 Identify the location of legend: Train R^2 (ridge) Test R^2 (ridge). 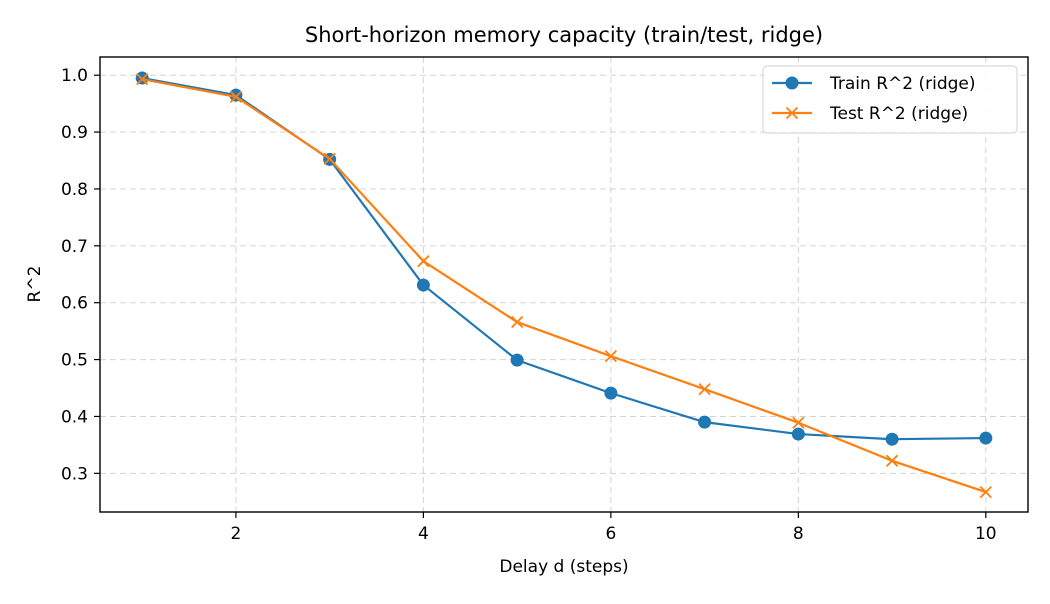
(890, 99).